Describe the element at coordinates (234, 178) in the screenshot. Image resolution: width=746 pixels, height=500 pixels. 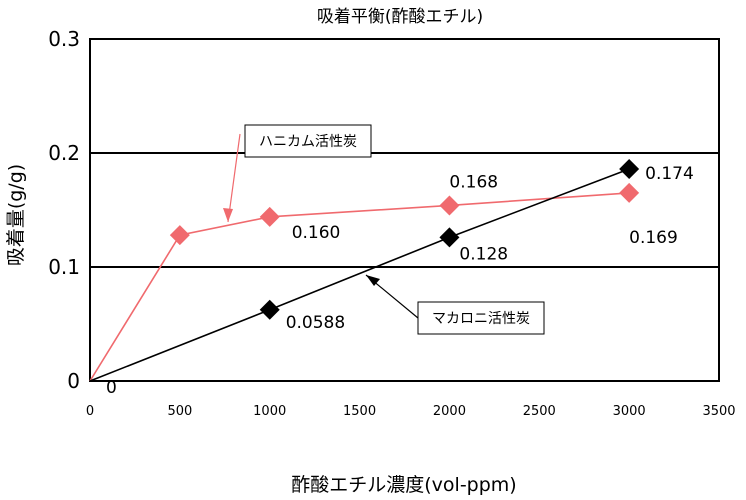
I see `honeycomb-callout-arrow` at that location.